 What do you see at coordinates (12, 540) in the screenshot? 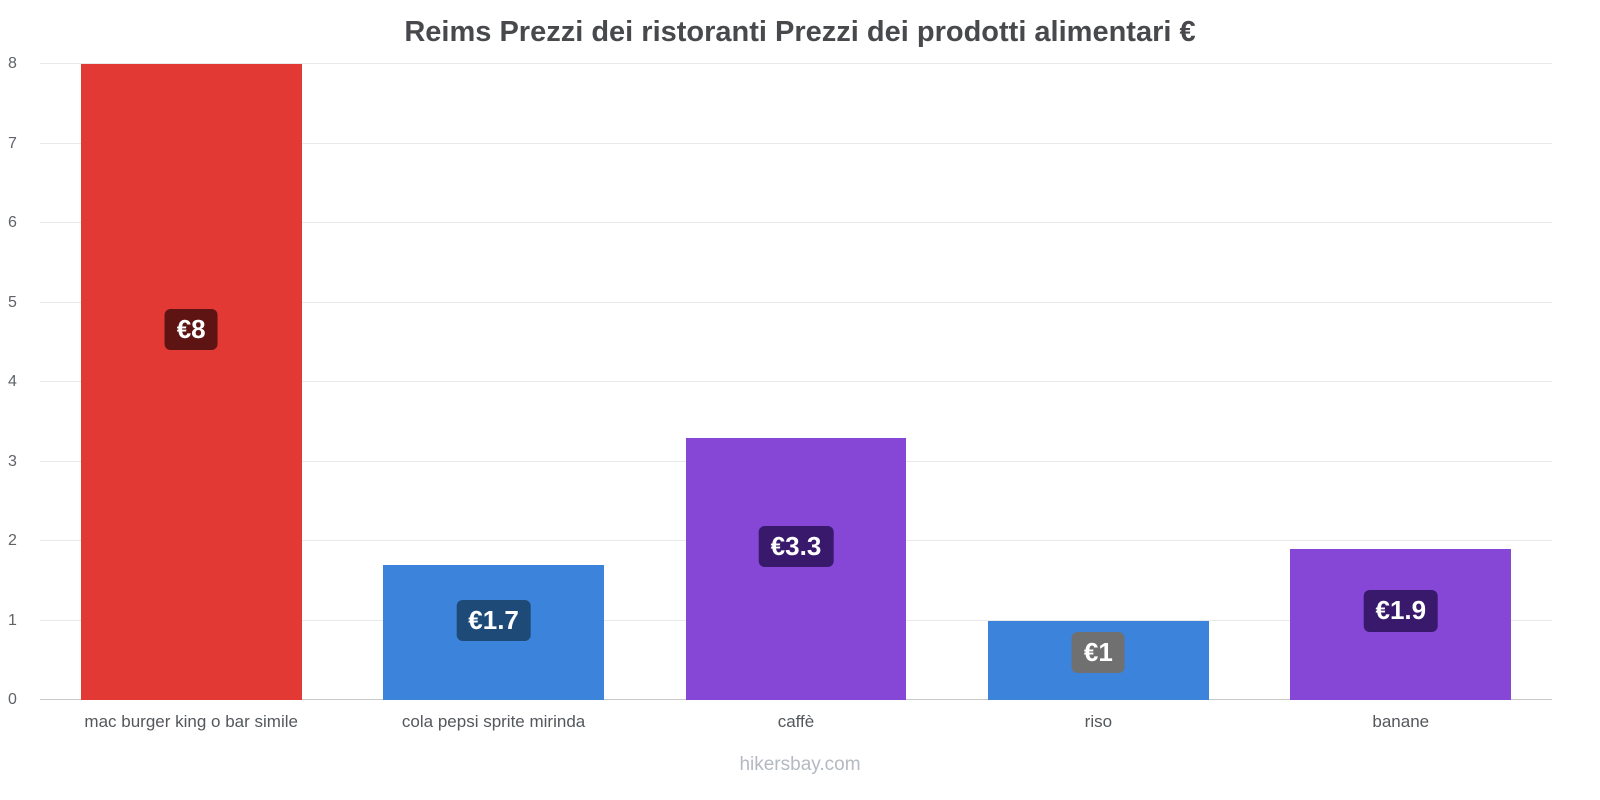
I see `y-axis-tick: 2` at bounding box center [12, 540].